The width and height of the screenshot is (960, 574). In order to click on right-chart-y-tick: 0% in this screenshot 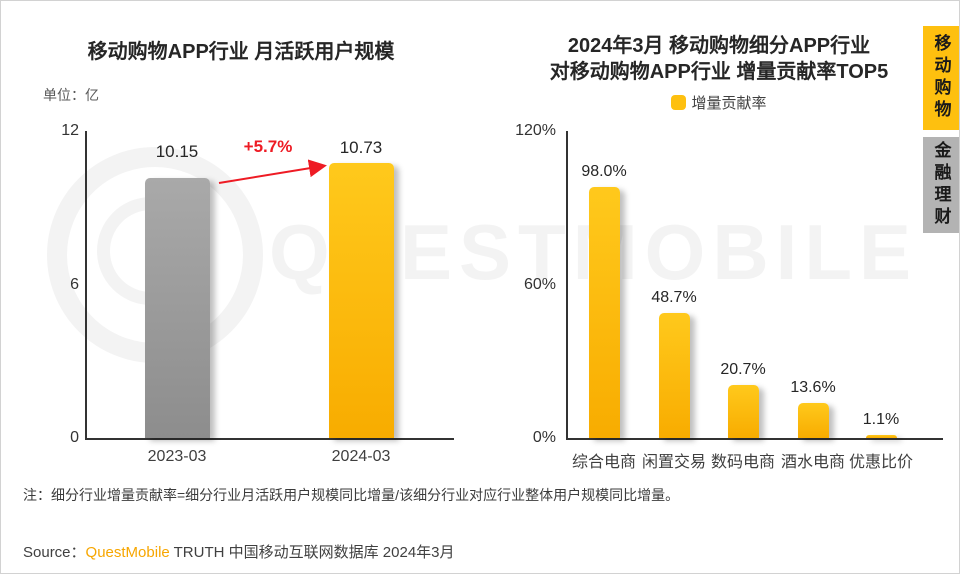, I will do `click(544, 437)`.